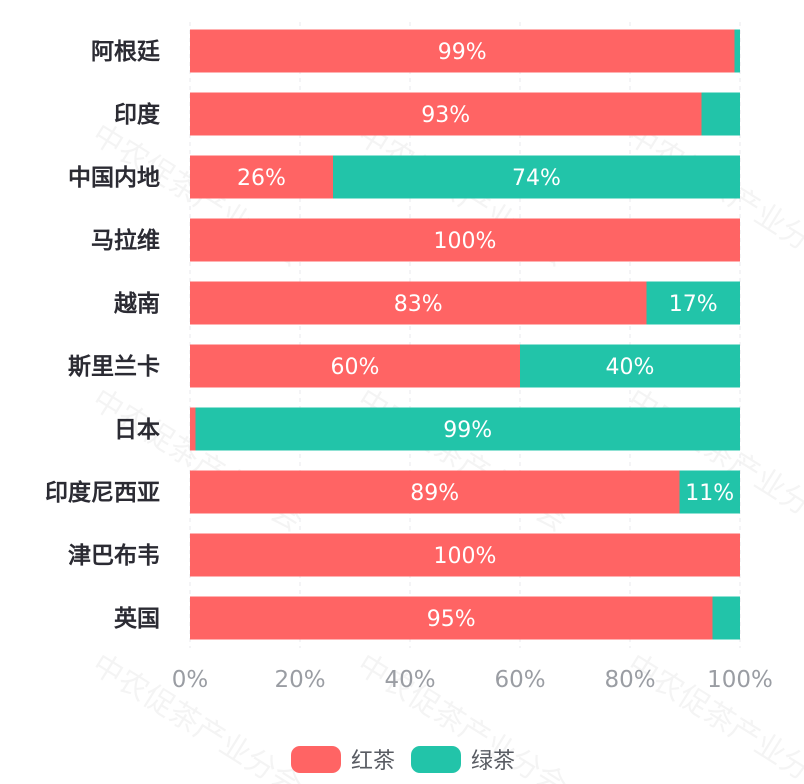  I want to click on category-label: 印度尼西亚, so click(102, 492).